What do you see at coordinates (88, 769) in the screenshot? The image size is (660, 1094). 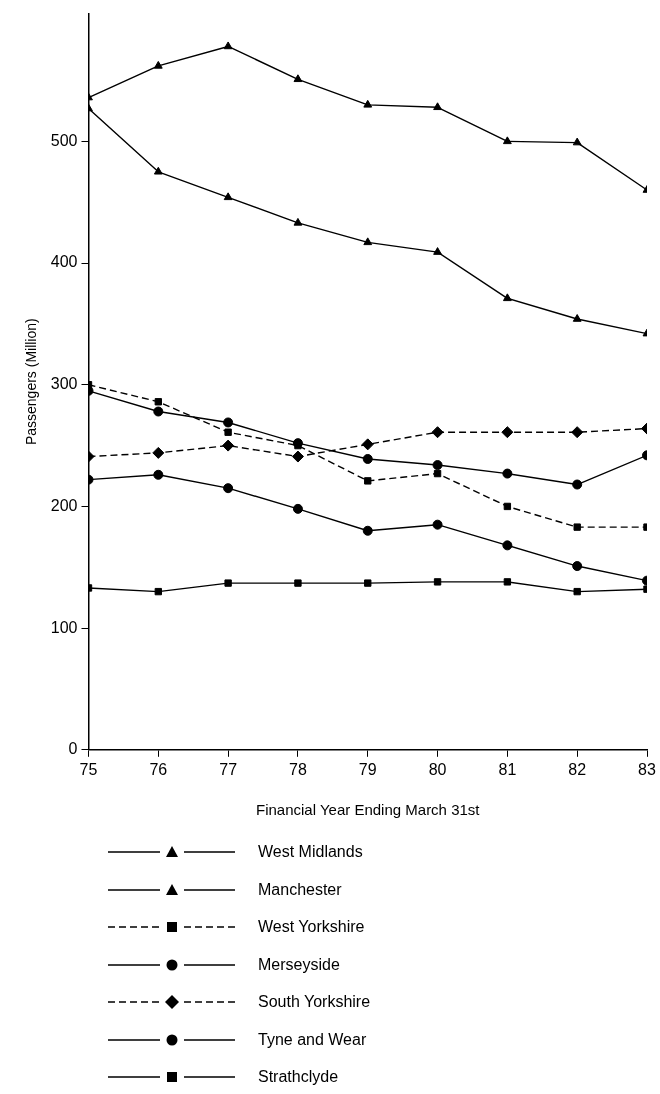 I see `x-tick-label: 75` at bounding box center [88, 769].